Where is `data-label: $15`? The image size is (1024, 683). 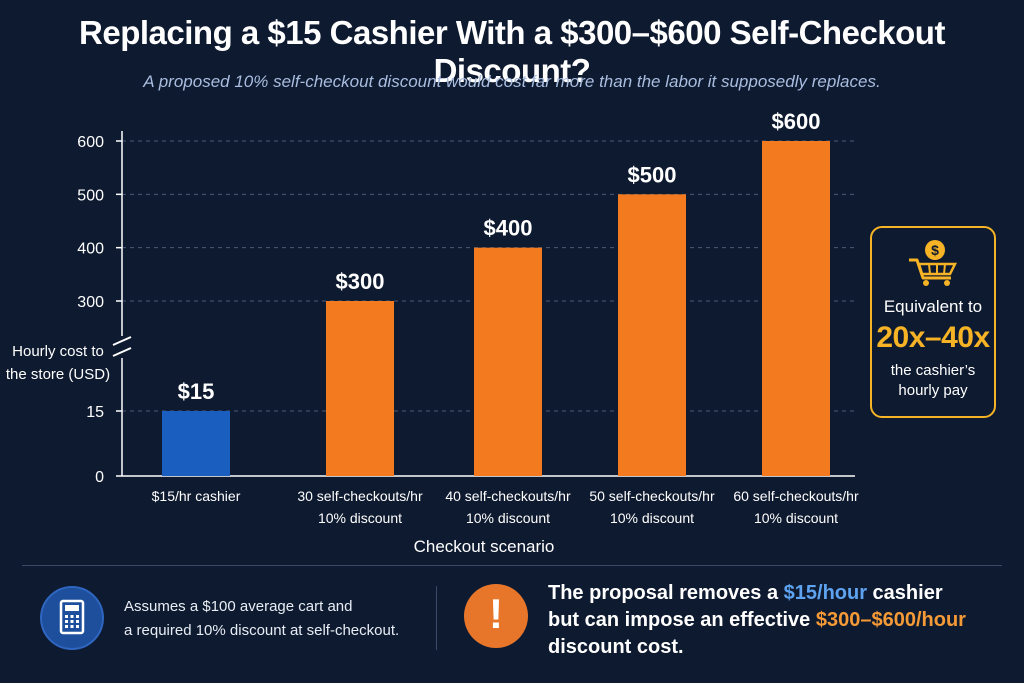
data-label: $15 is located at coordinates (196, 391).